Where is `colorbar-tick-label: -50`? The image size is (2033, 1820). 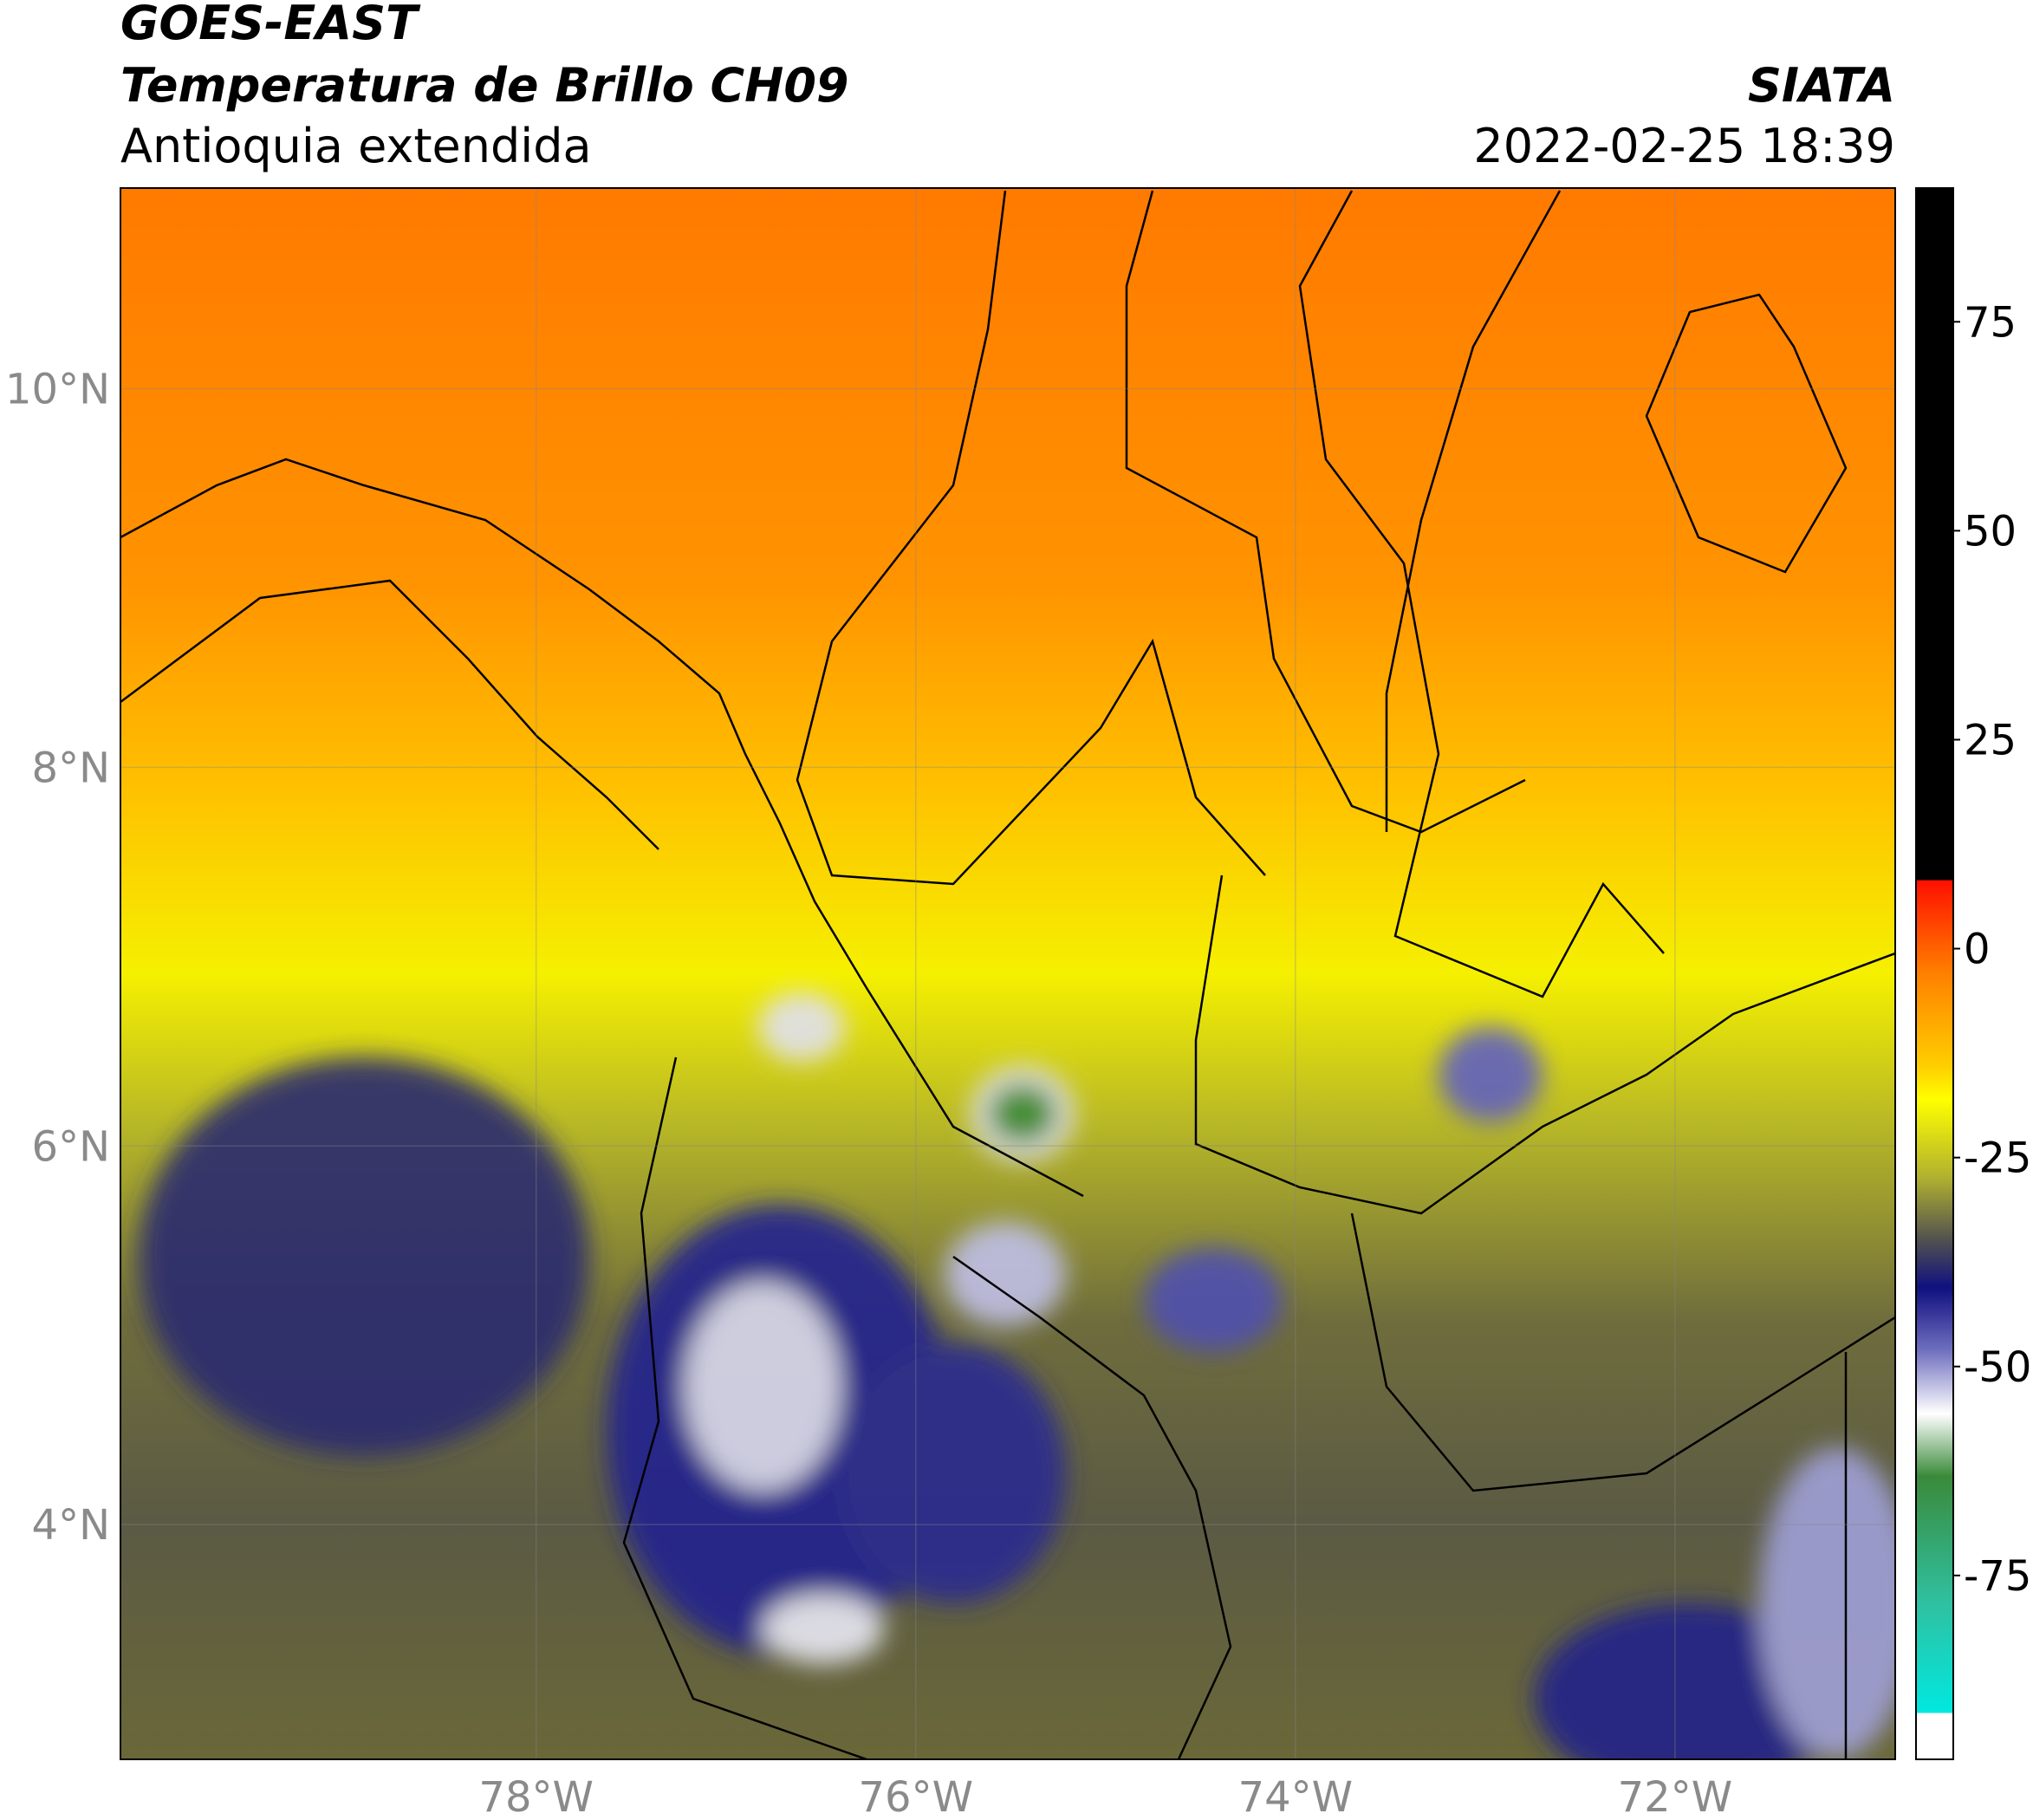 colorbar-tick-label: -50 is located at coordinates (1997, 1367).